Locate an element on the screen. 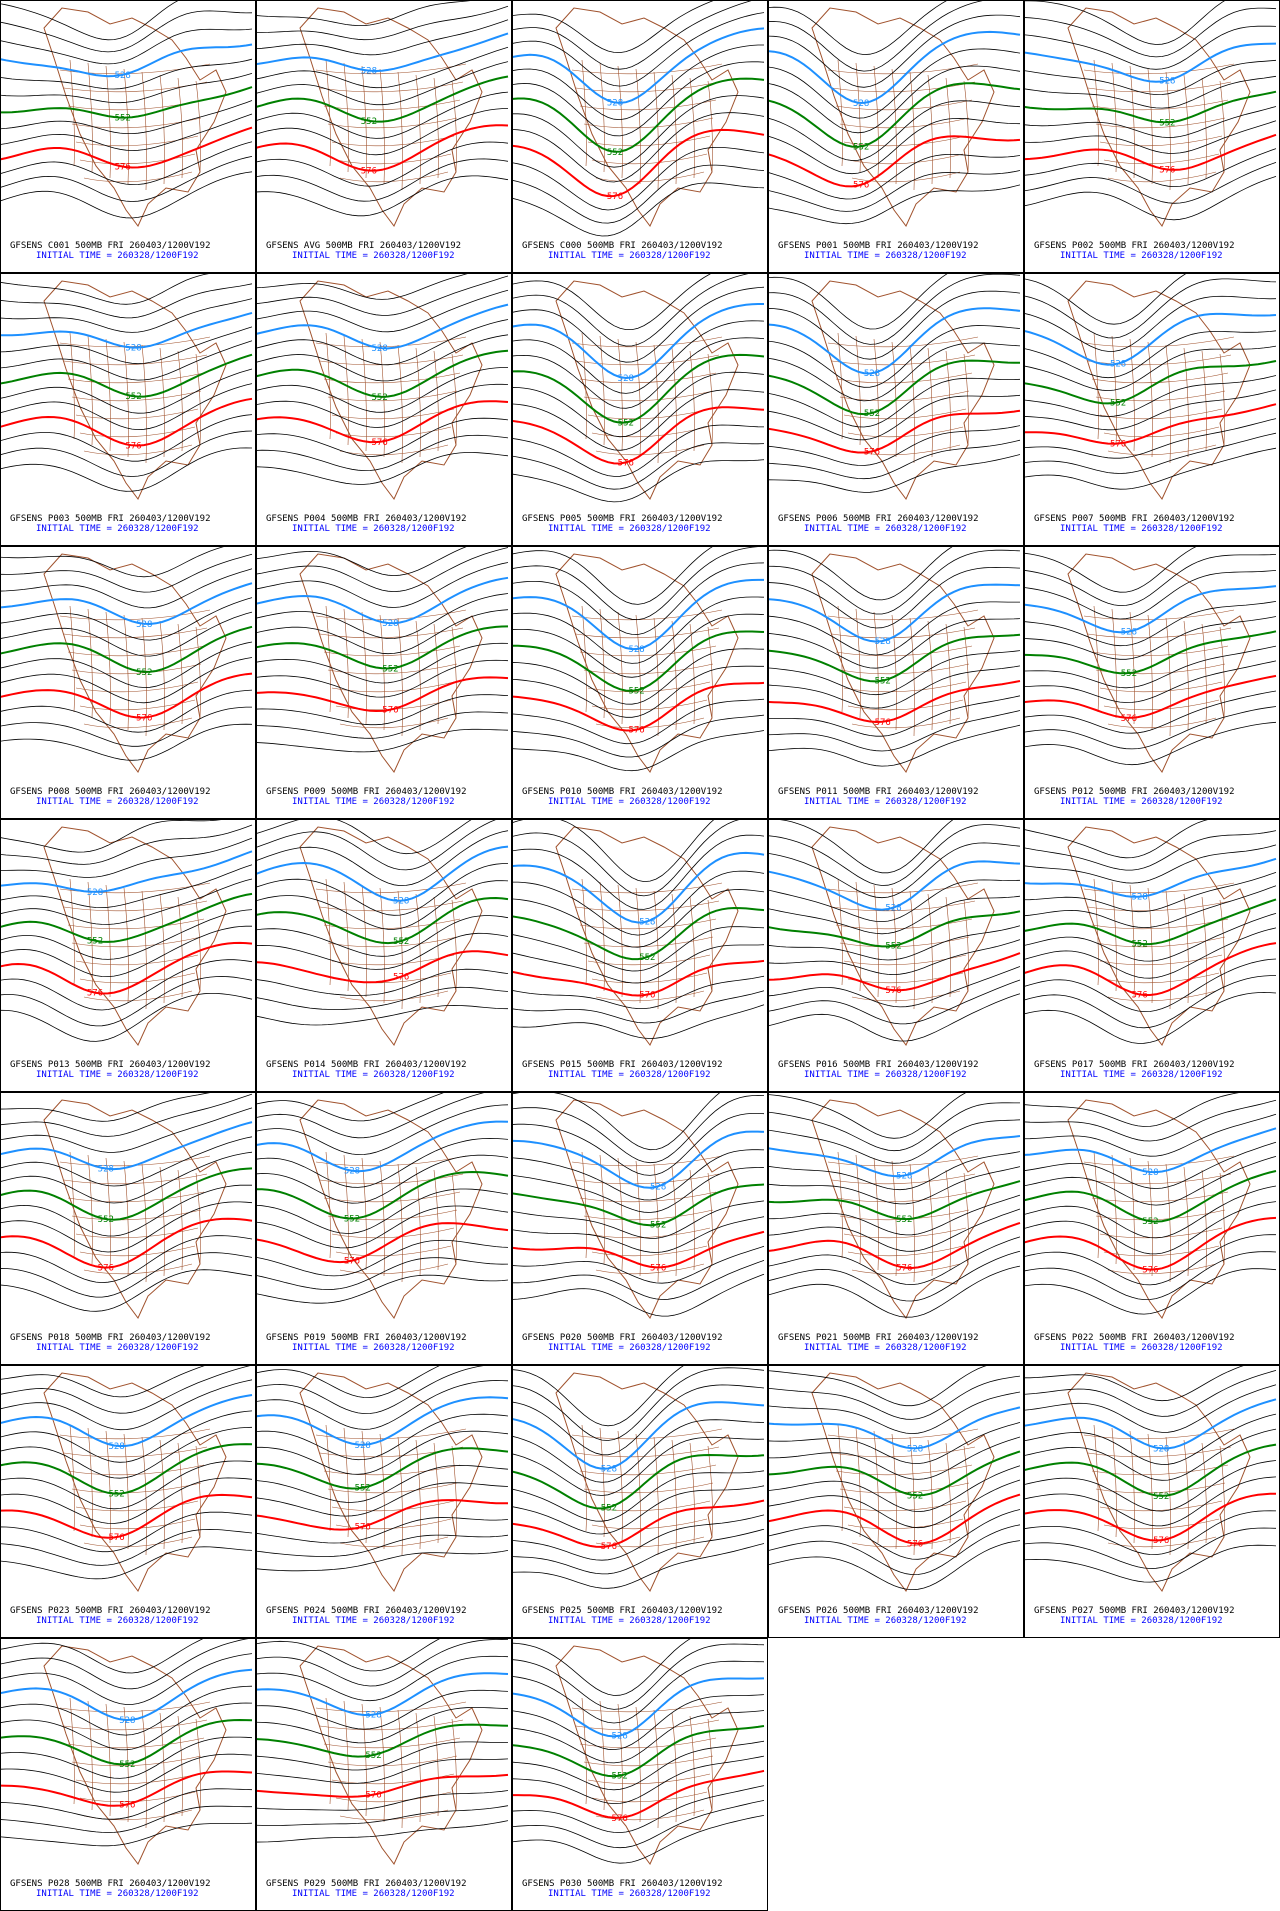  panel-title: GFSENS P006 500MB FRI 260403/1200V192 is located at coordinates (878, 519).